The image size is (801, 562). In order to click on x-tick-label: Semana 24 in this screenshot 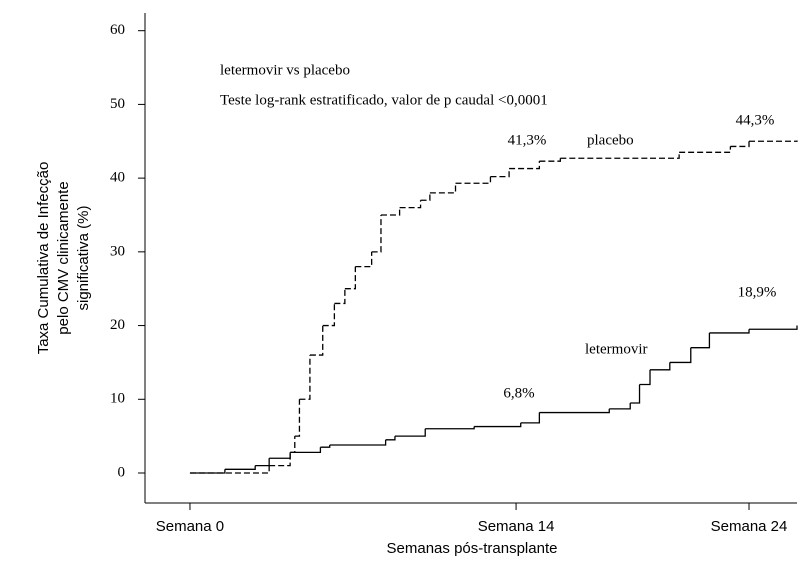, I will do `click(749, 526)`.